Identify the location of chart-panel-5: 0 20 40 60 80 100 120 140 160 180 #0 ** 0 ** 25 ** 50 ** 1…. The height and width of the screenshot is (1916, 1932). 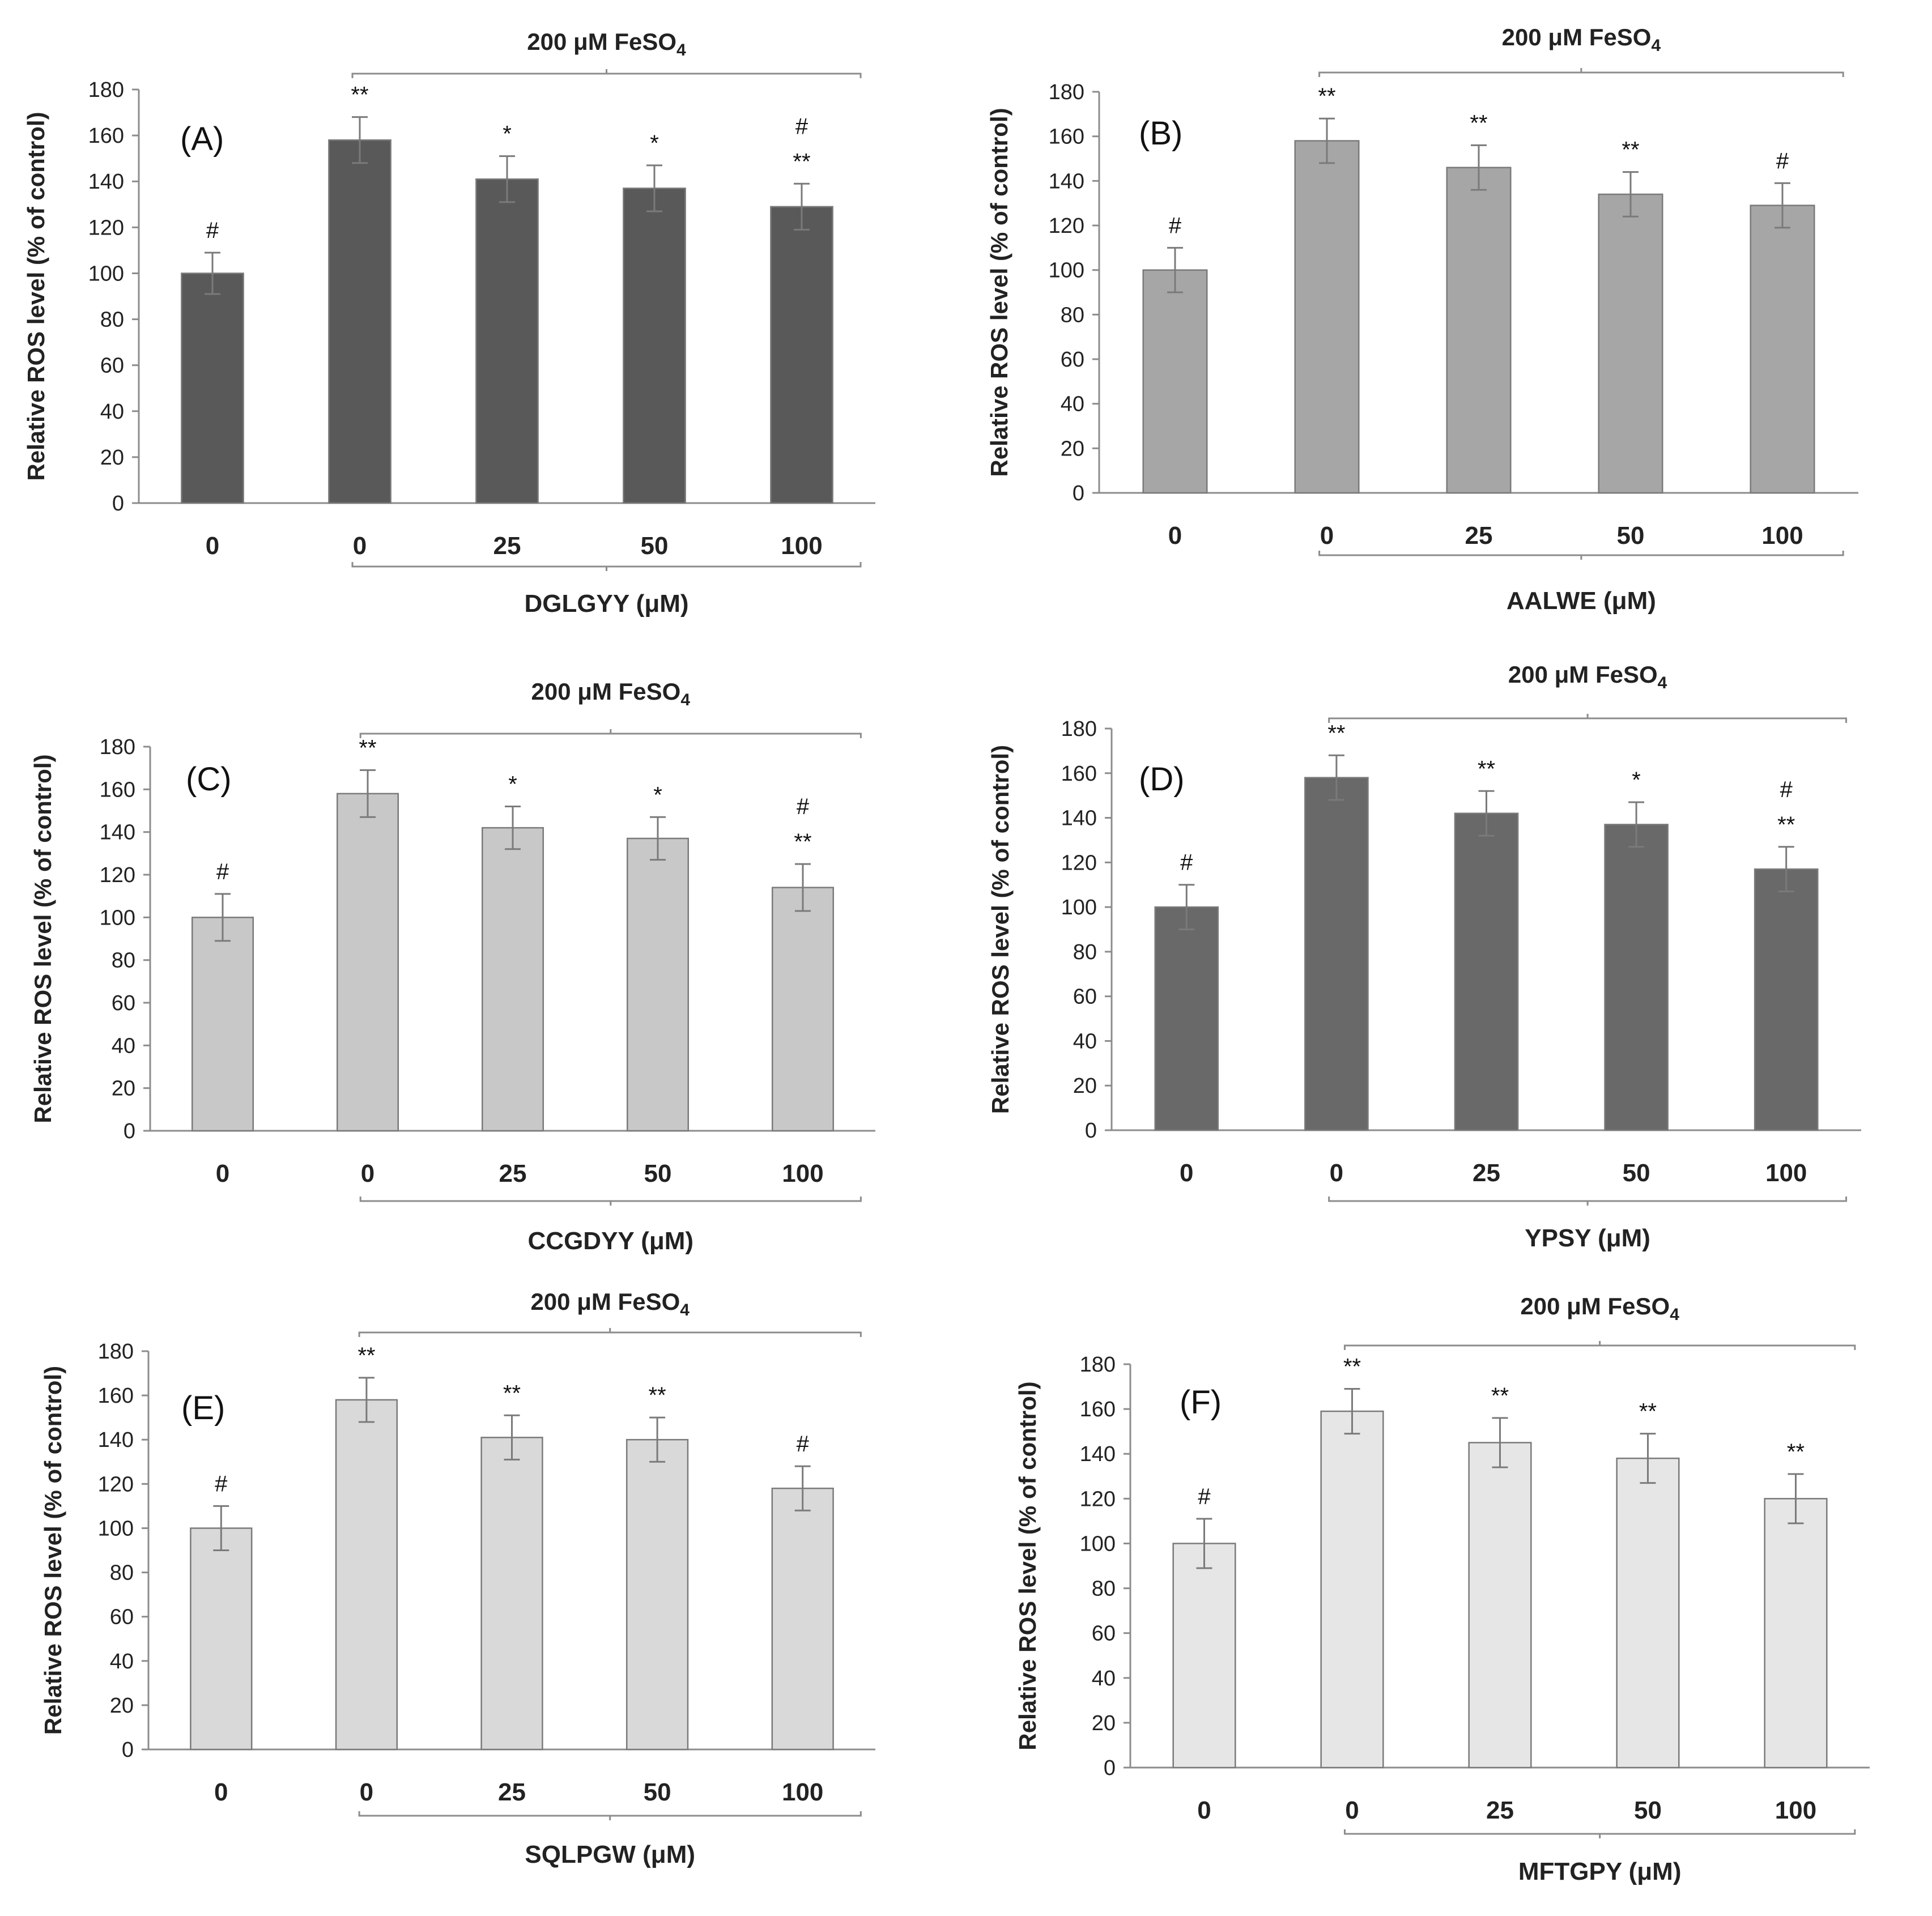
(1442, 1589).